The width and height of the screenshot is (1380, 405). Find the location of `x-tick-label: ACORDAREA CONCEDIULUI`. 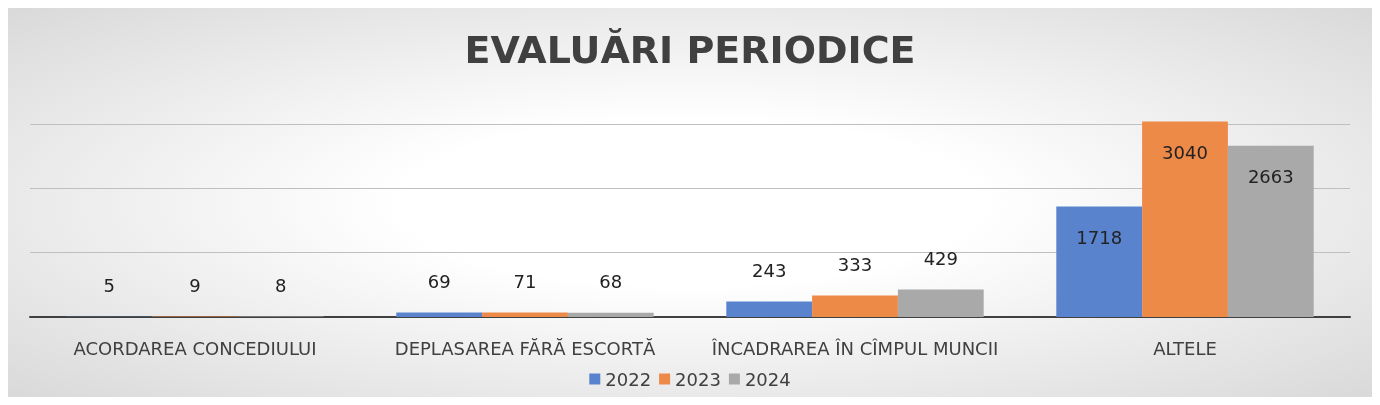

x-tick-label: ACORDAREA CONCEDIULUI is located at coordinates (195, 348).